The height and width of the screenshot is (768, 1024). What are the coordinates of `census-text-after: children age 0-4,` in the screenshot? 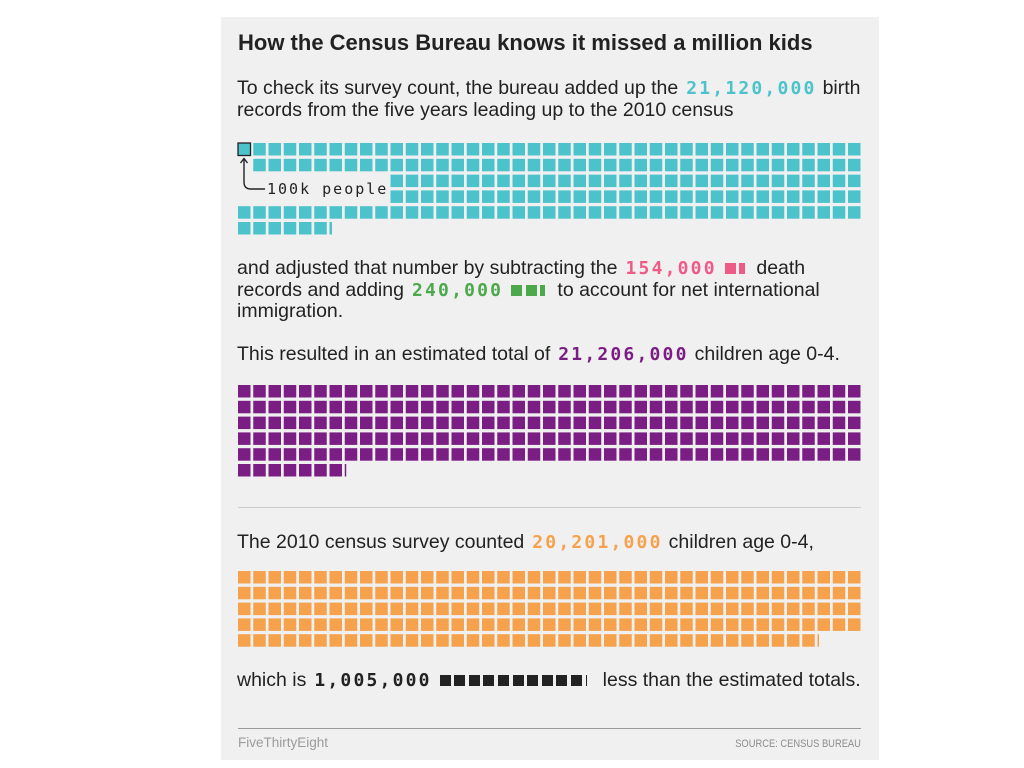 It's located at (741, 542).